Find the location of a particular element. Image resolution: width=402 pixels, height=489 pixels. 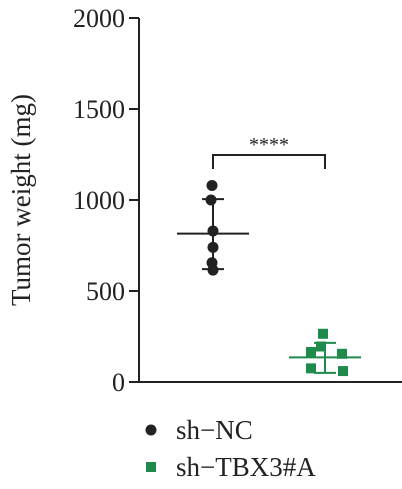

significance-stars: **** is located at coordinates (269, 145).